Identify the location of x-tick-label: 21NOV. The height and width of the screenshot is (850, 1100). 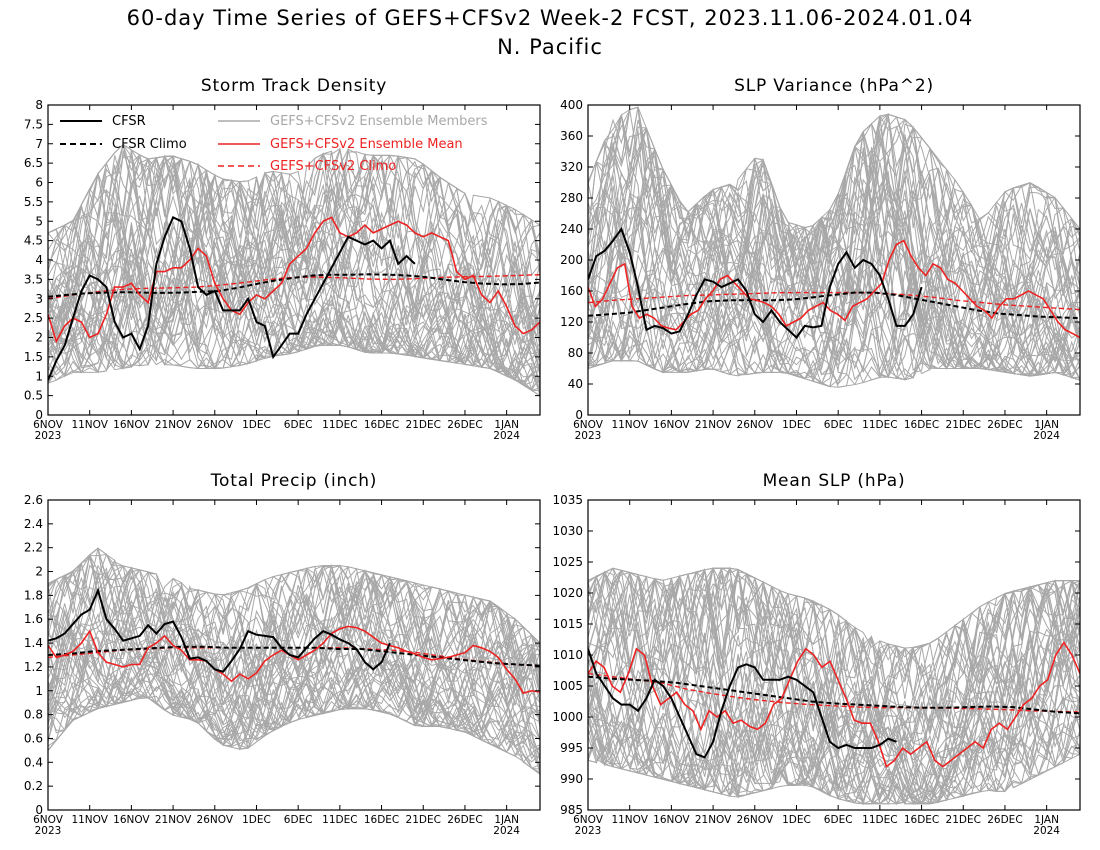
(173, 425).